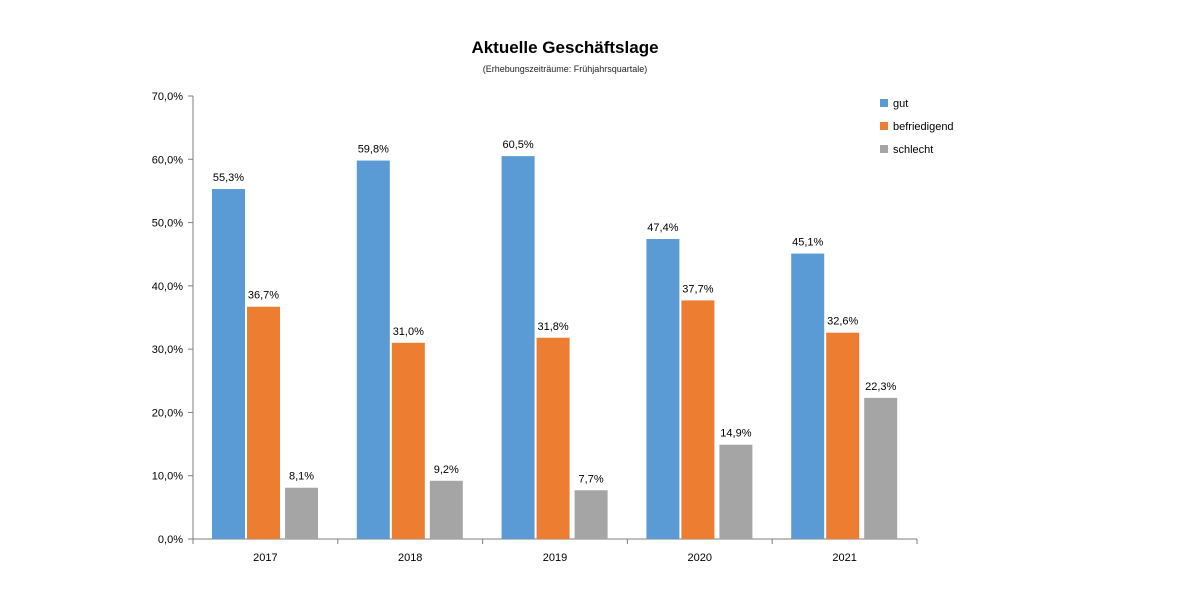 The image size is (1200, 600). What do you see at coordinates (408, 440) in the screenshot?
I see `bar-befriedigend-2018` at bounding box center [408, 440].